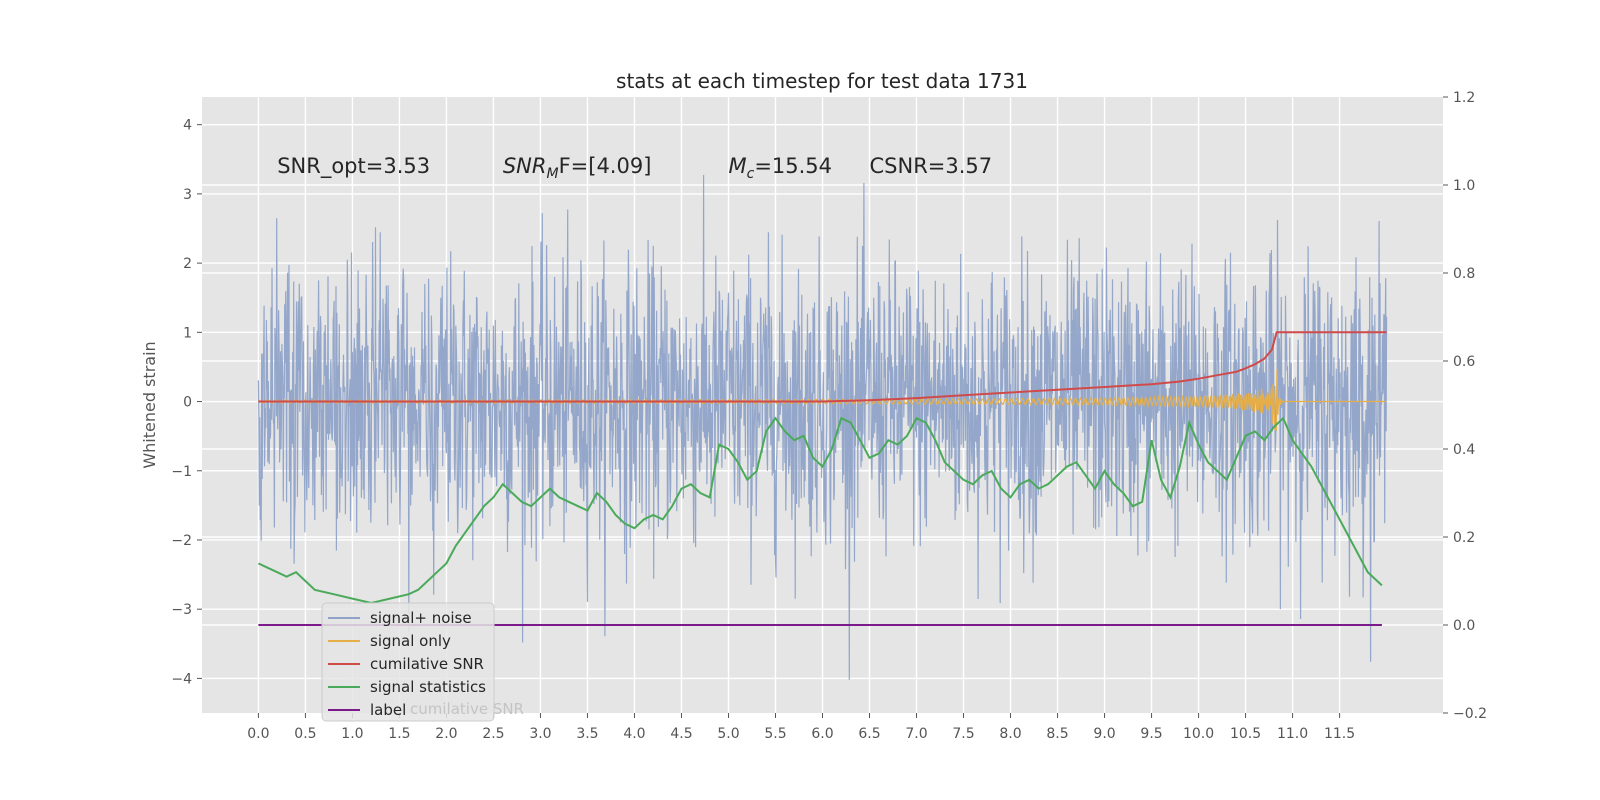  Describe the element at coordinates (577, 168) in the screenshot. I see `annotation-snr-mf: SNRMF=[4.09]` at that location.